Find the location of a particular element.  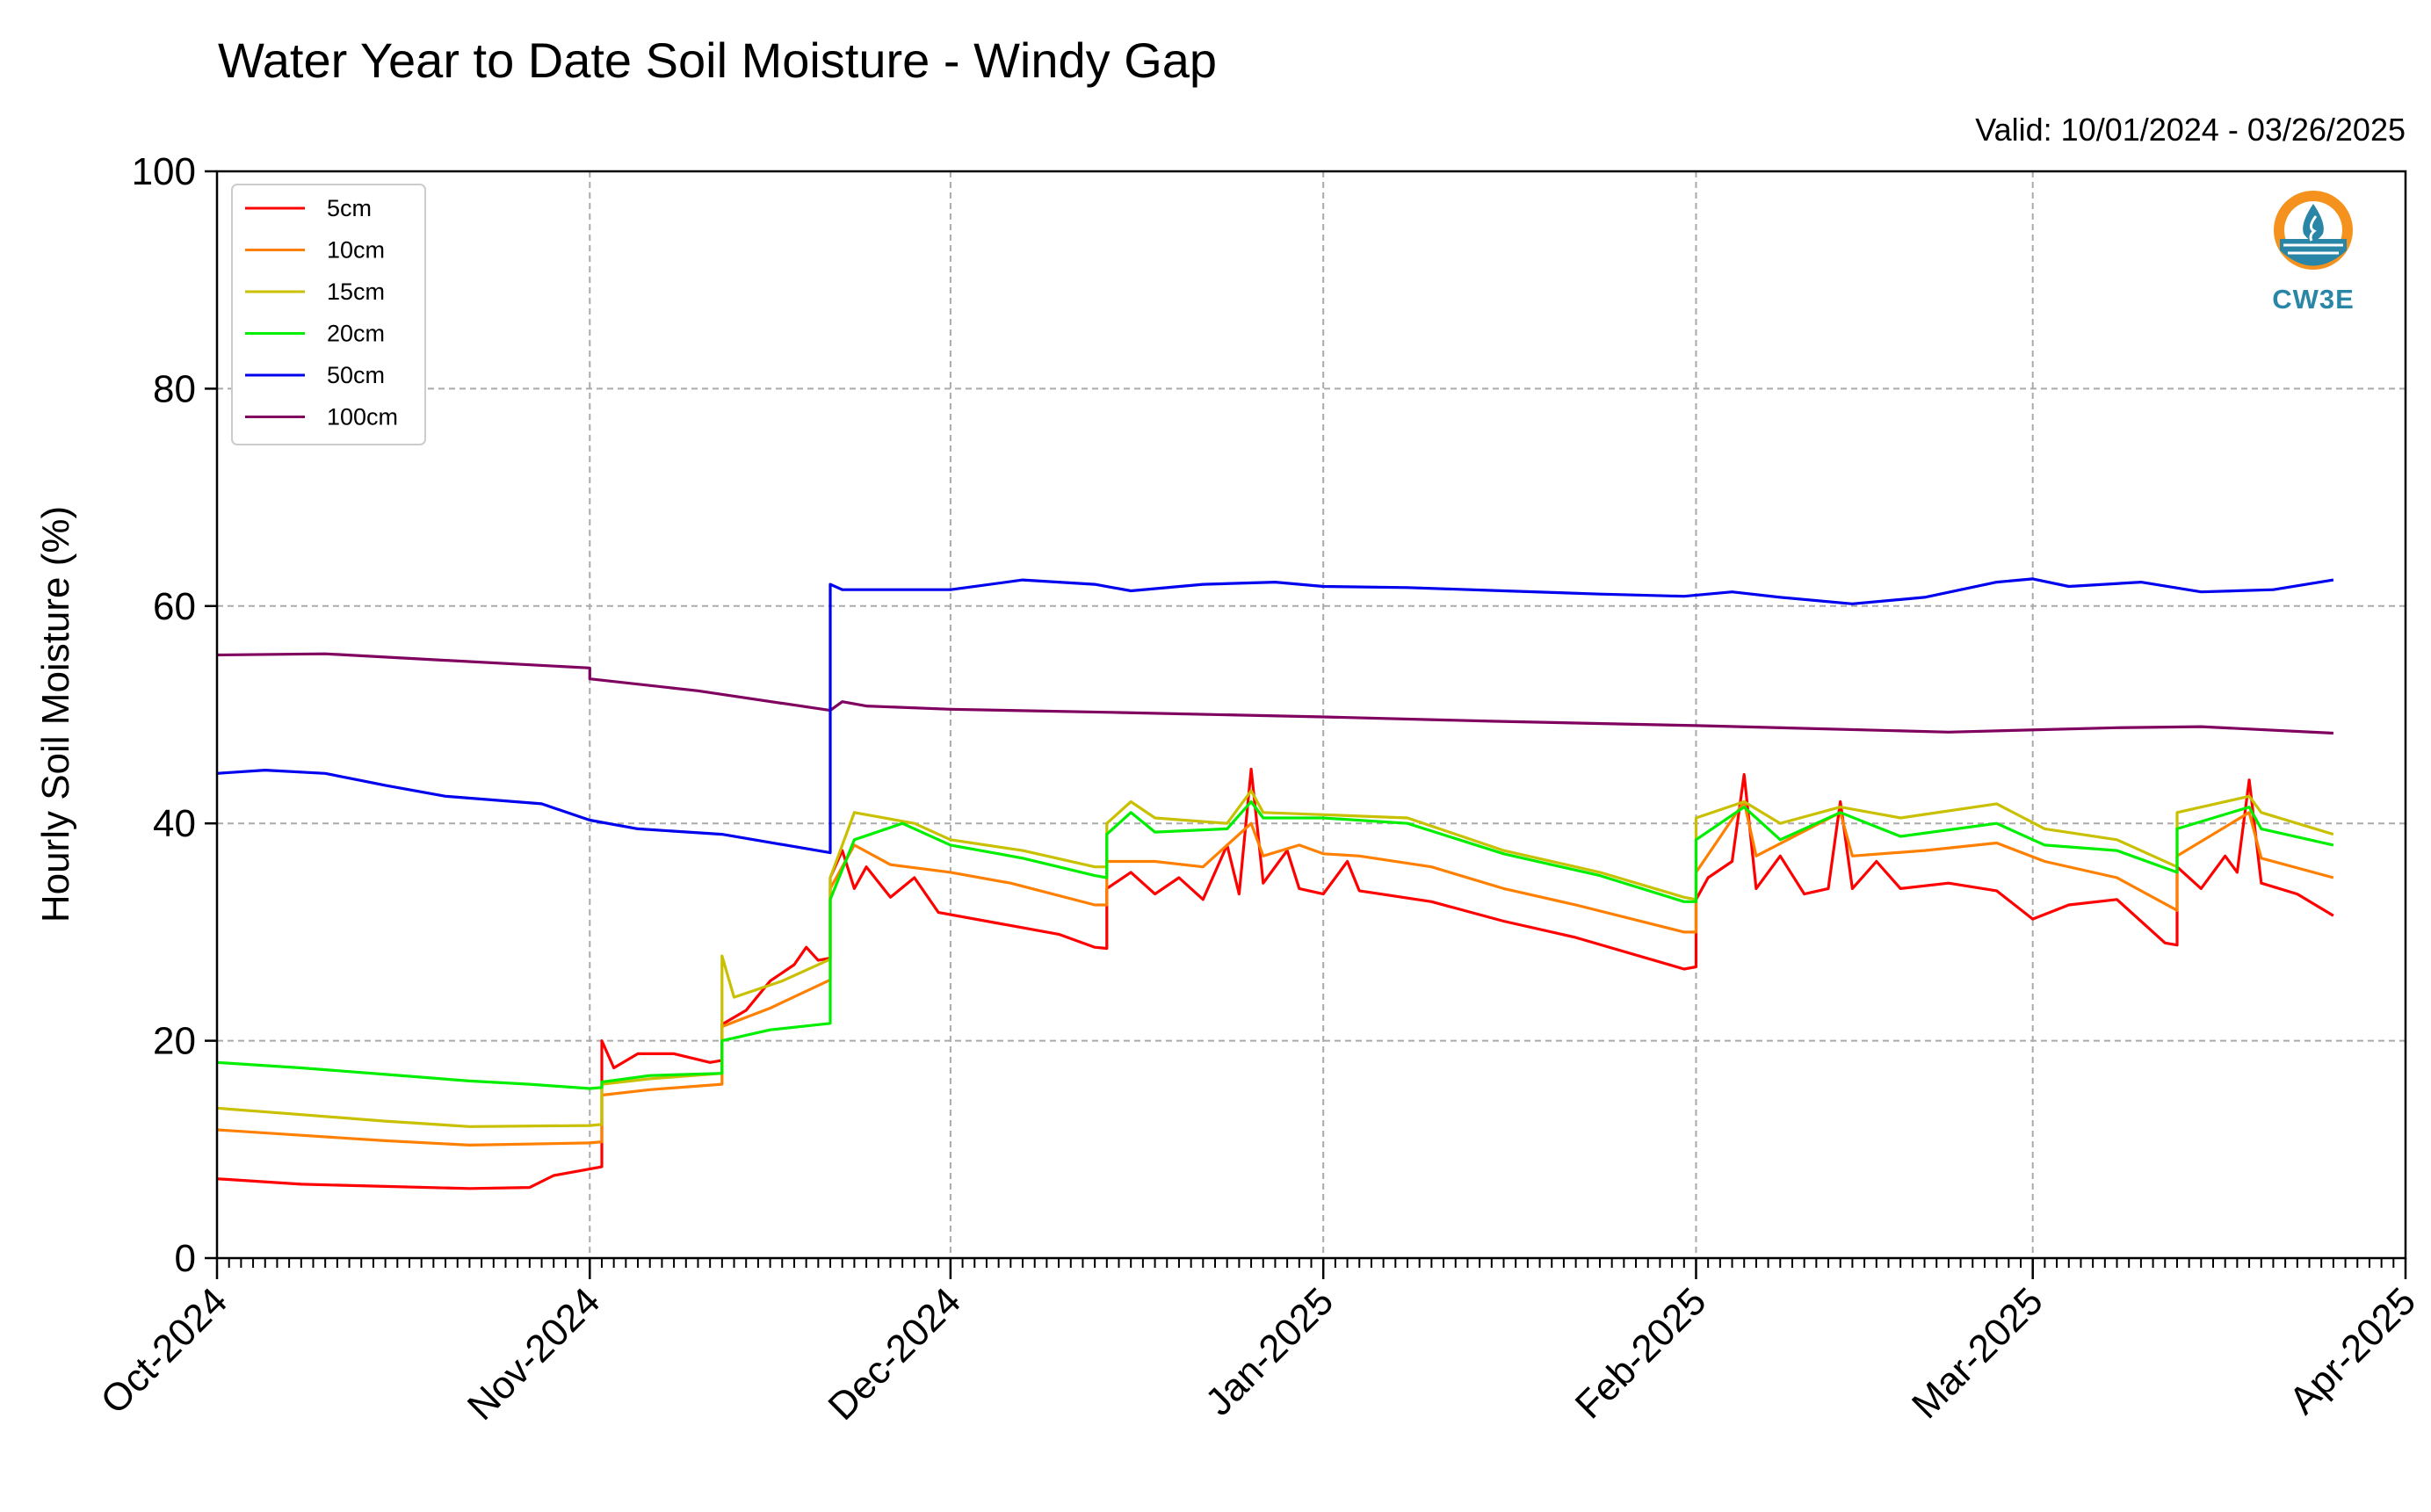

legend: 5cm 10cm 15cm 20cm 50cm 100cm is located at coordinates (329, 314).